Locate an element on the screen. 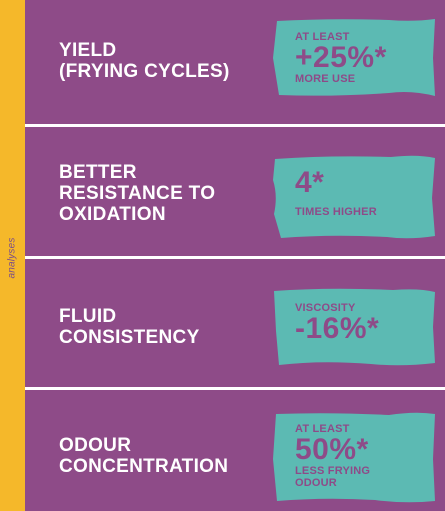 This screenshot has width=445, height=511. panel-title: ODOUR CONCENTRATION is located at coordinates (143, 456).